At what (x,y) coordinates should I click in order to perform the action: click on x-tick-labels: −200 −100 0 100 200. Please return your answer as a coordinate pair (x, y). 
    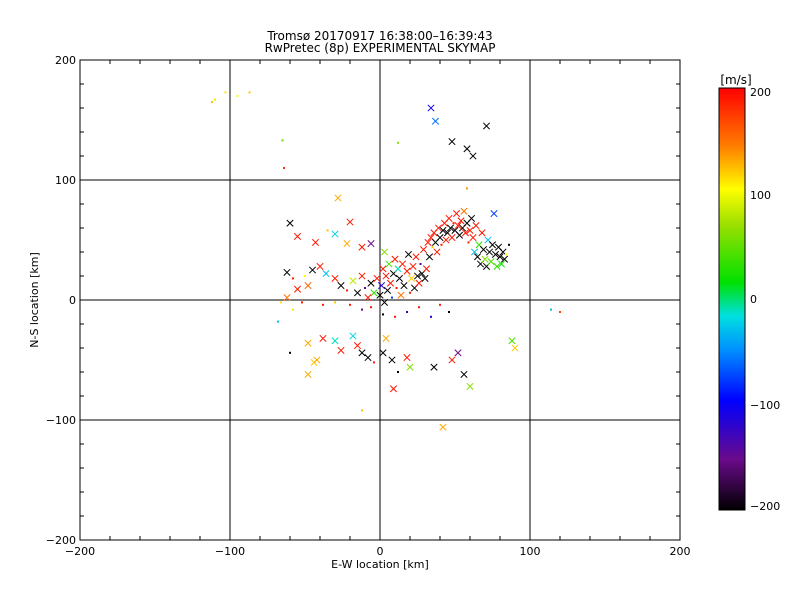
    Looking at the image, I should click on (378, 551).